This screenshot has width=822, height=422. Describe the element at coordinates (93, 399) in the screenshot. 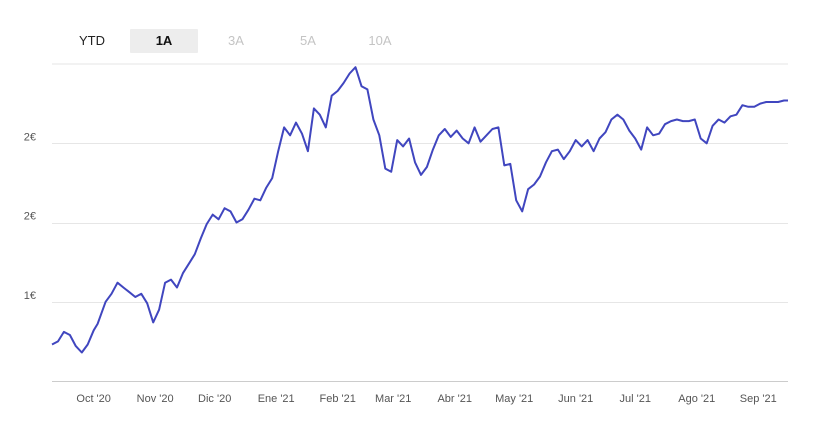

I see `x-tick-label: Oct '20` at that location.